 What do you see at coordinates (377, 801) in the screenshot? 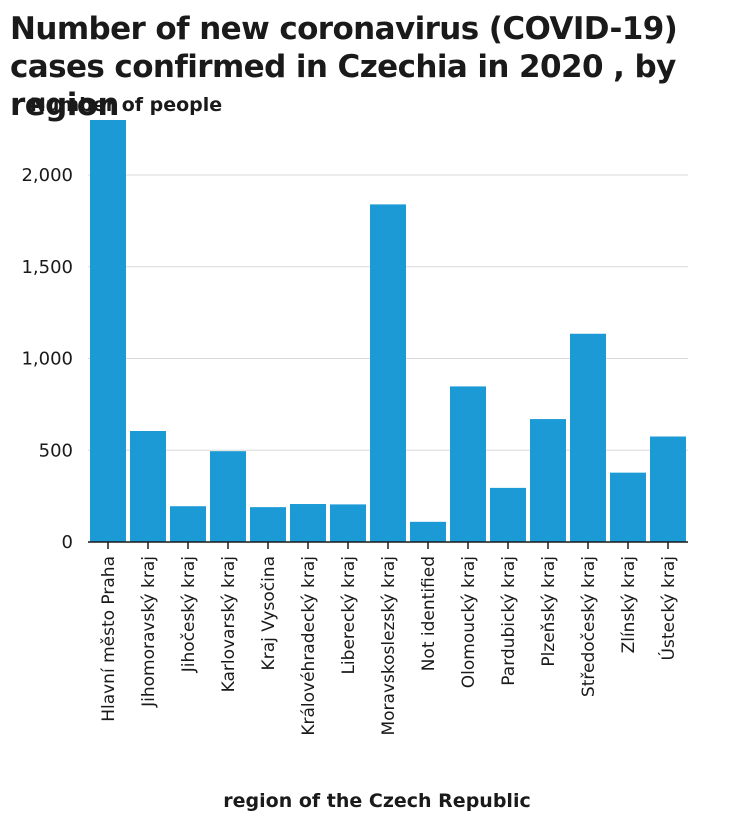
I see `x-axis-label: region of the Czech Republic` at bounding box center [377, 801].